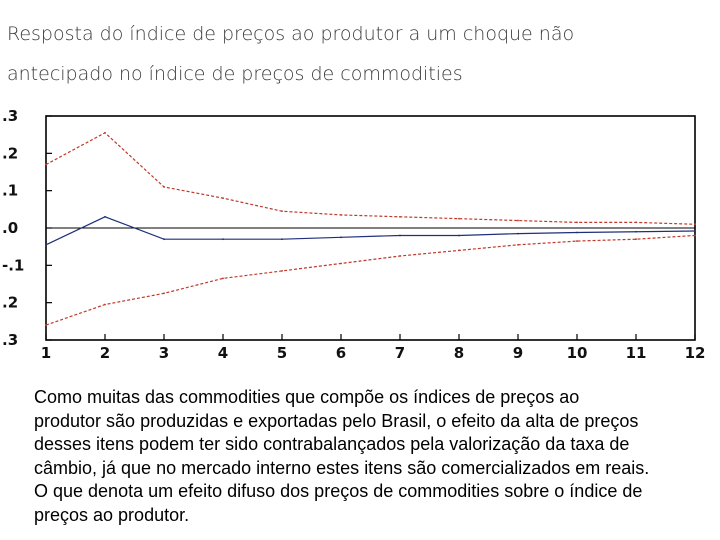 The image size is (720, 540). I want to click on y-tick-label: .1, so click(10, 191).